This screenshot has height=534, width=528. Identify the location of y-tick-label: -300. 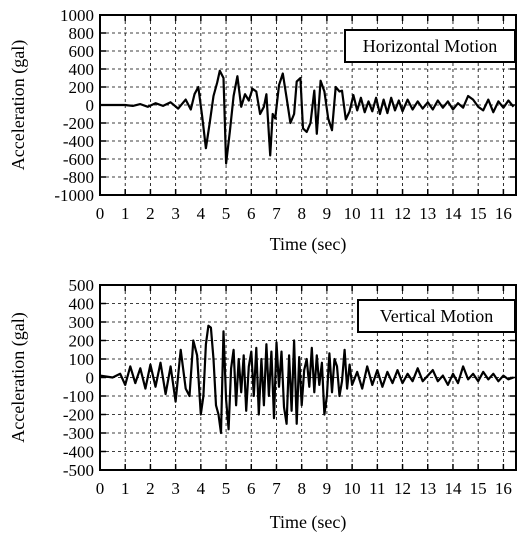
(78, 433).